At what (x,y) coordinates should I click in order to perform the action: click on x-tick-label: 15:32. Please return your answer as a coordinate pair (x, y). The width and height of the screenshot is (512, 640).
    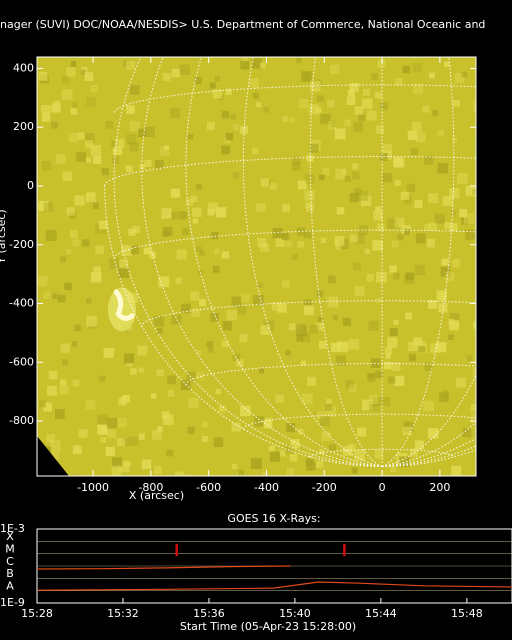
    Looking at the image, I should click on (123, 613).